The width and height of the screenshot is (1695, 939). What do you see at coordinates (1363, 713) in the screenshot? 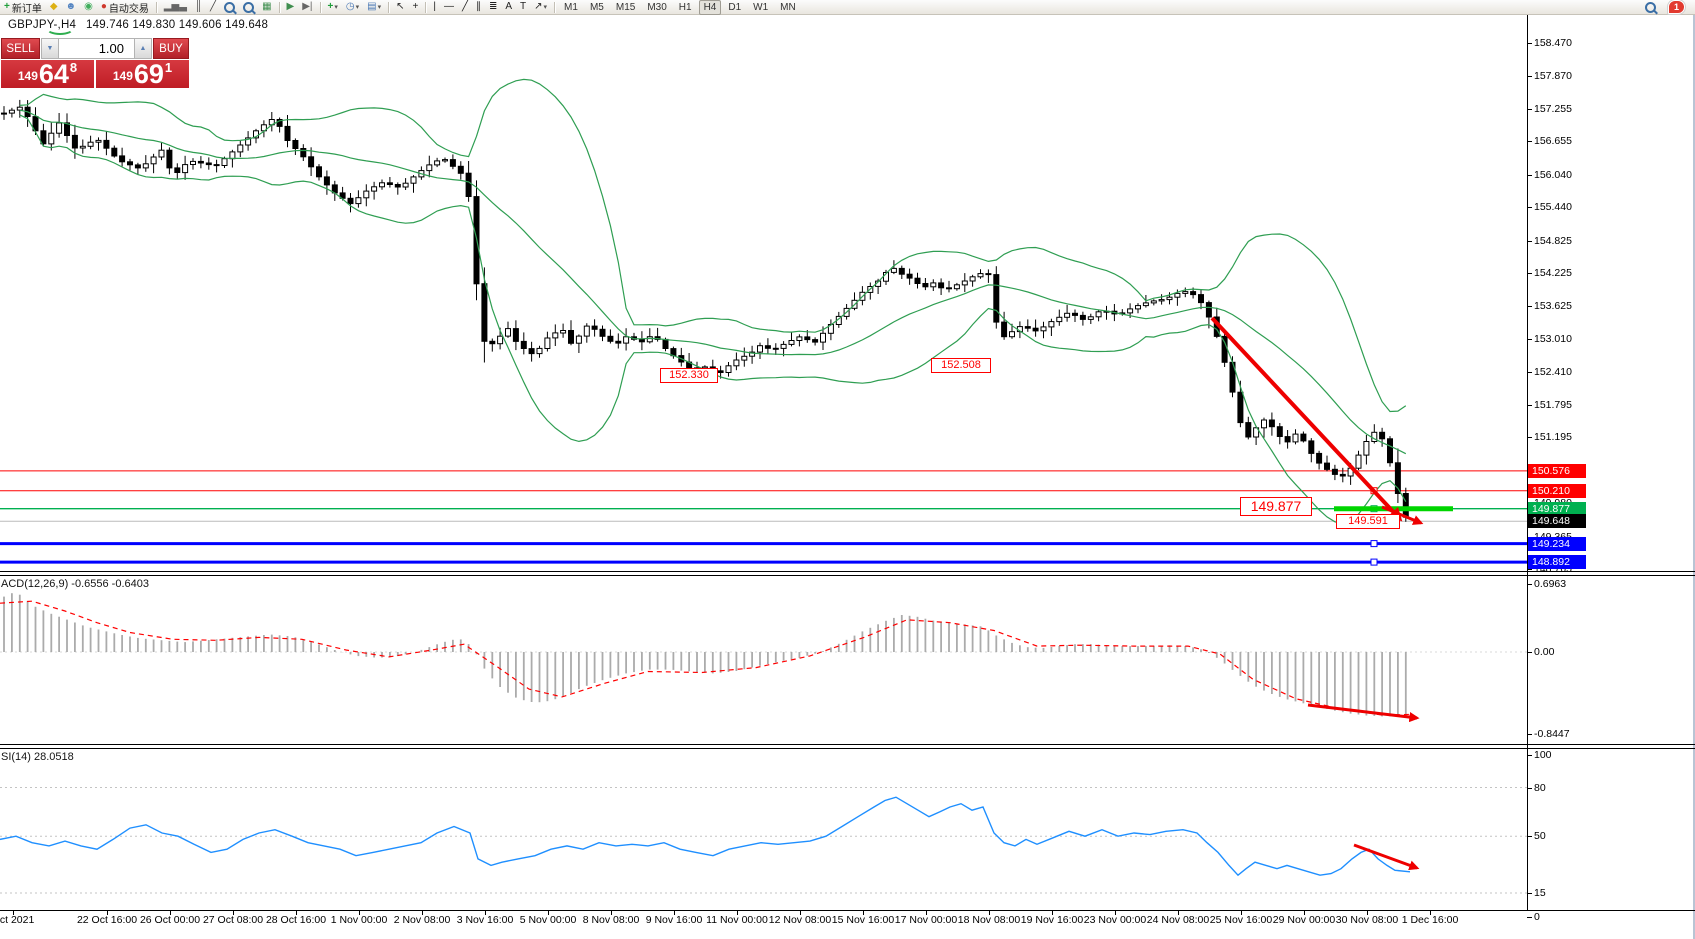
I see `macd-direction-arrow` at bounding box center [1363, 713].